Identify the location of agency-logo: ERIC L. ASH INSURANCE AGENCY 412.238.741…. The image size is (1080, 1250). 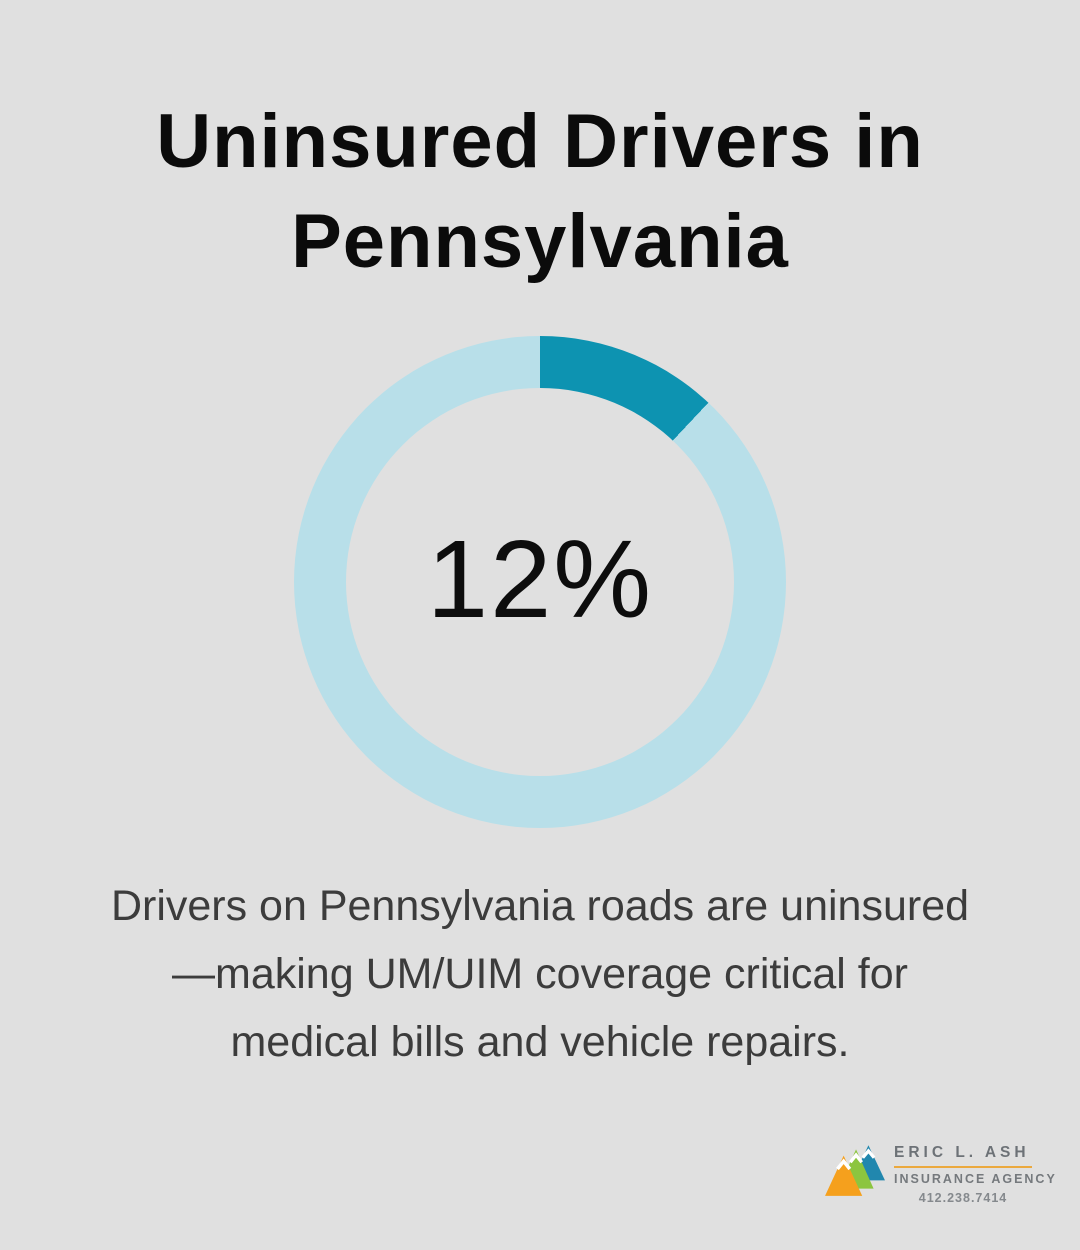
(940, 1170).